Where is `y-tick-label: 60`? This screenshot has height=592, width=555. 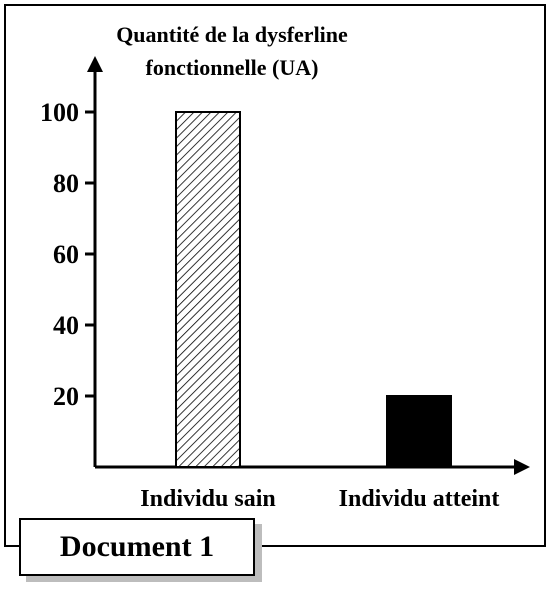
y-tick-label: 60 is located at coordinates (66, 254).